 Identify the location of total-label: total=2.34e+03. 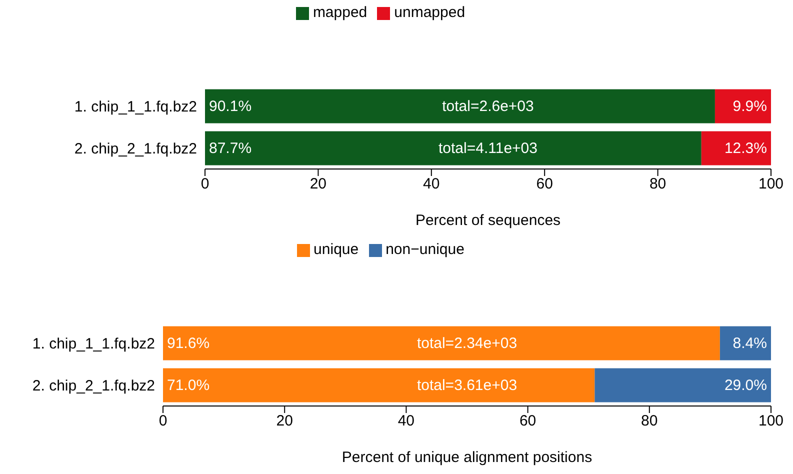
(467, 343).